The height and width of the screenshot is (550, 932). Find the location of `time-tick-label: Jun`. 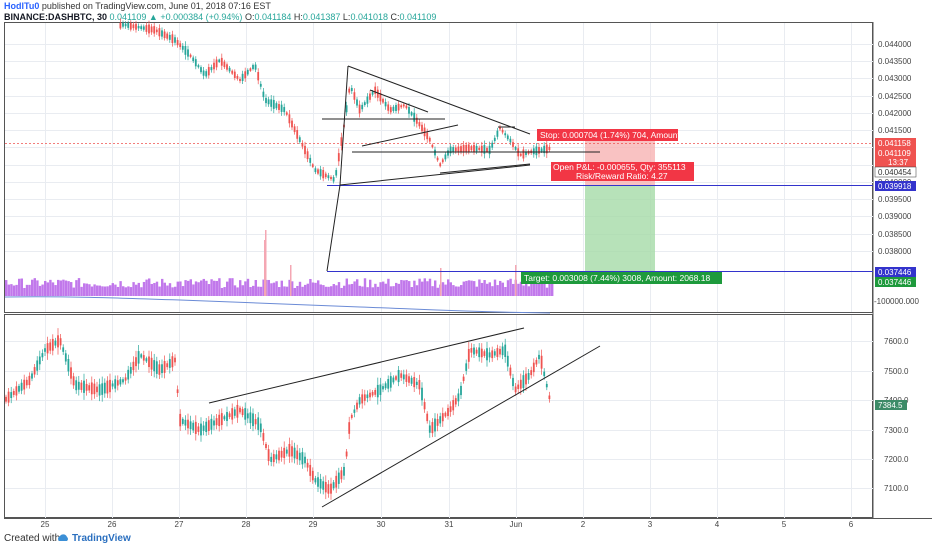

time-tick-label: Jun is located at coordinates (516, 524).